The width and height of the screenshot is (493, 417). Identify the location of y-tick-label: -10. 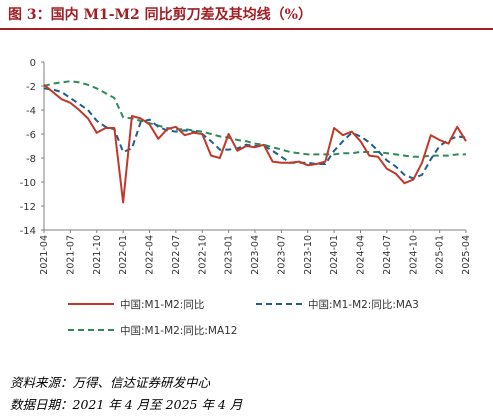
(28, 183).